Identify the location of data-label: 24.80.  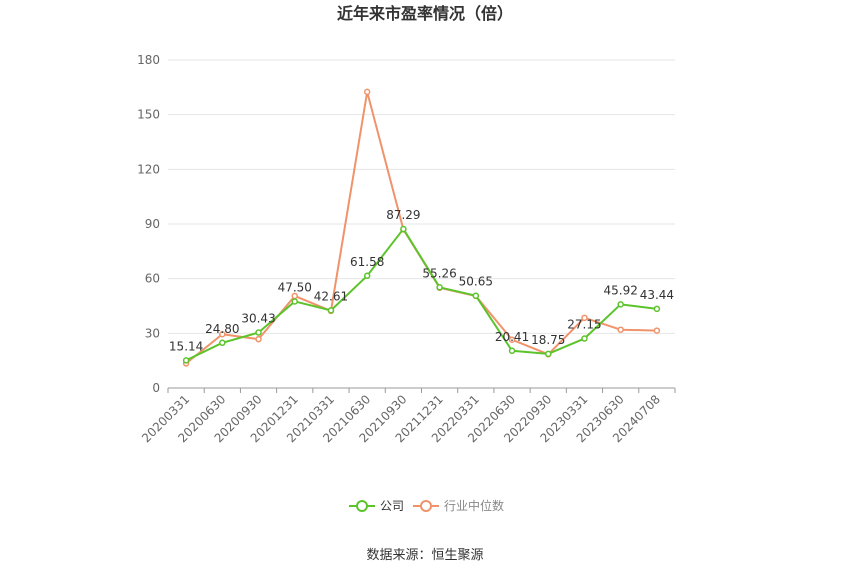
(222, 329).